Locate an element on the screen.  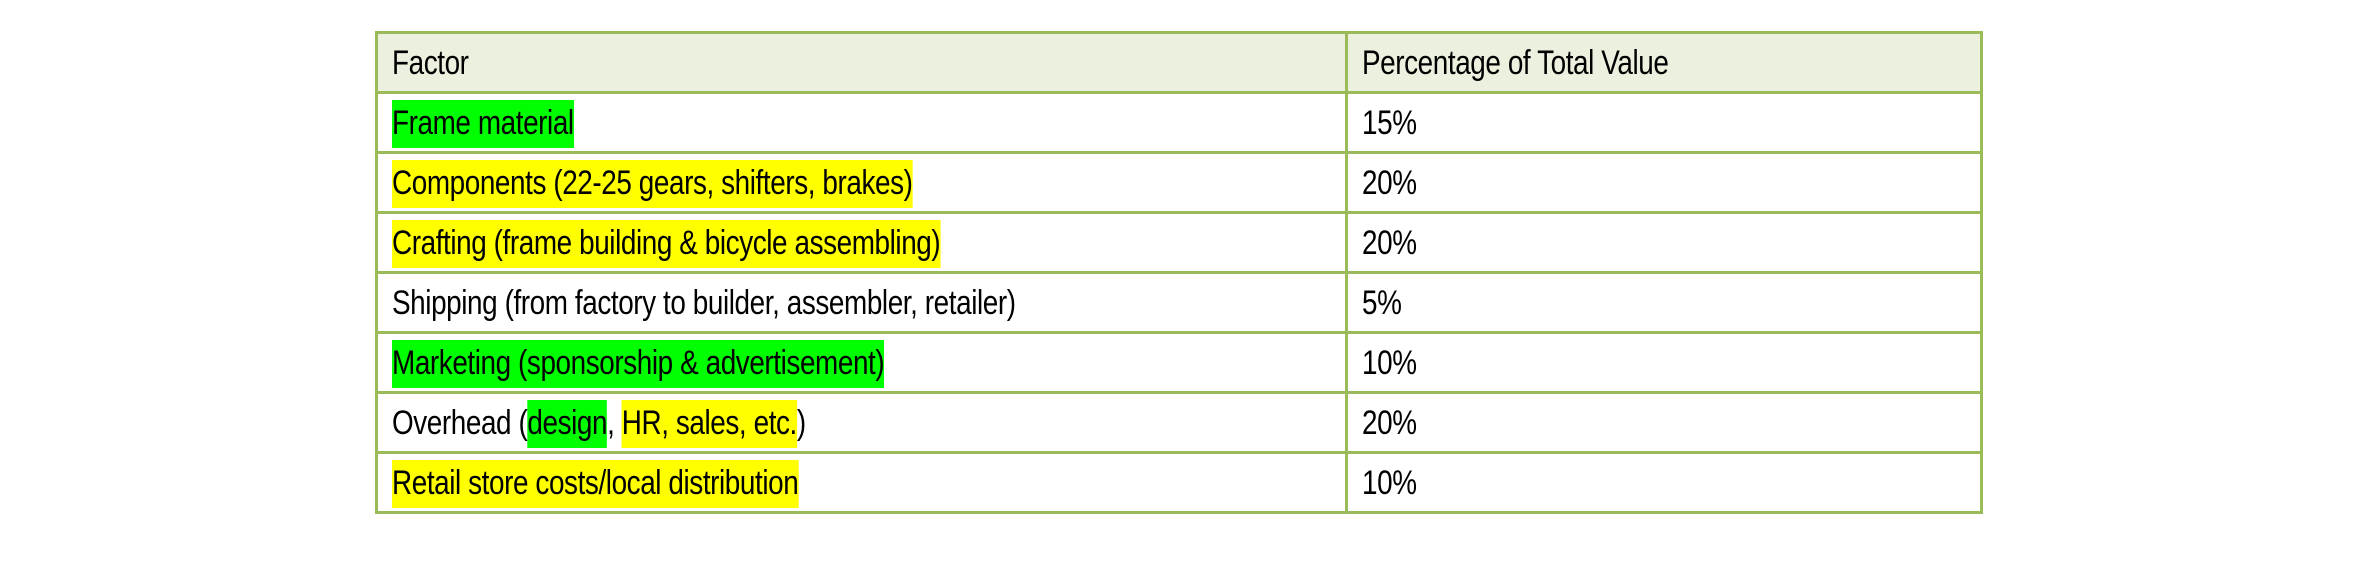
factor-text: Frame material is located at coordinates (483, 123).